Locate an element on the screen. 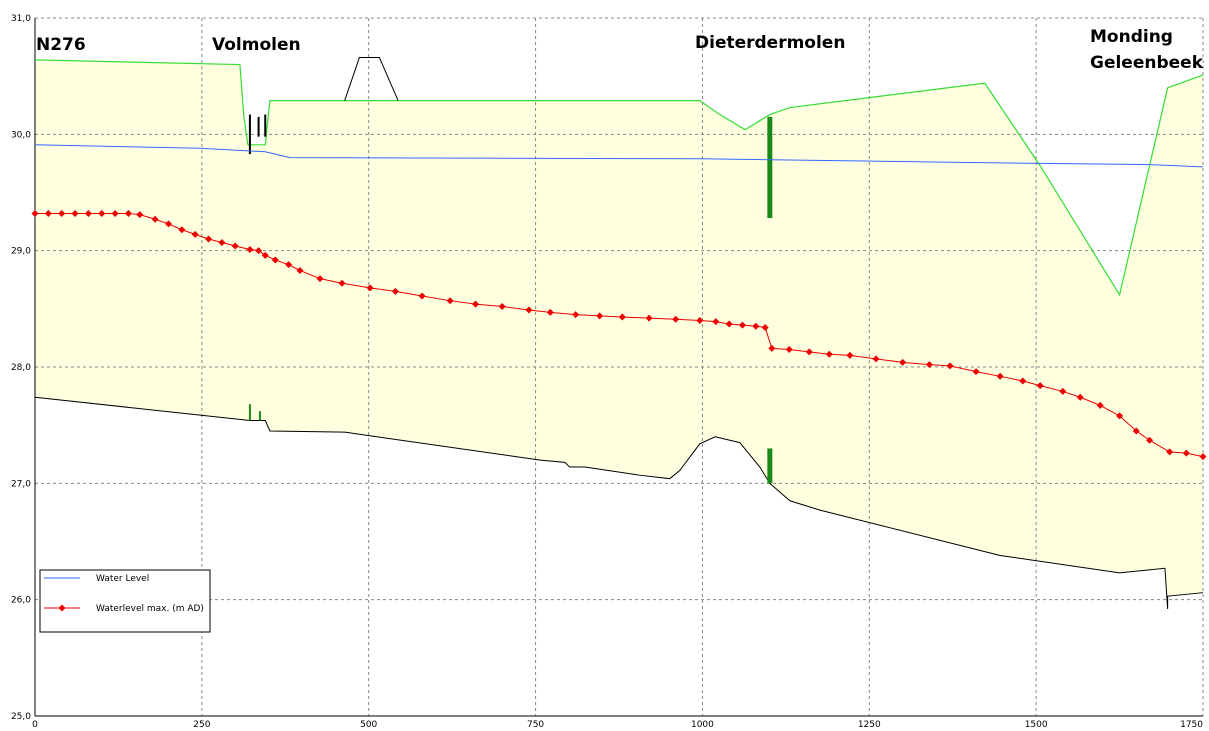  annotation: Monding is located at coordinates (1131, 37).